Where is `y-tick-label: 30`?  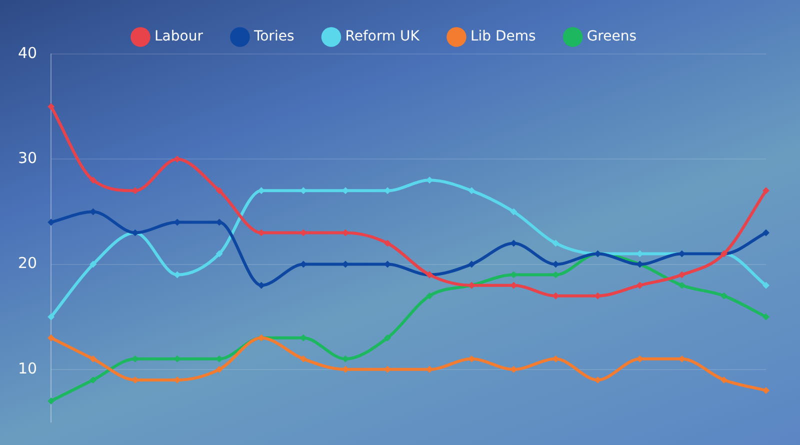
y-tick-label: 30 is located at coordinates (28, 158).